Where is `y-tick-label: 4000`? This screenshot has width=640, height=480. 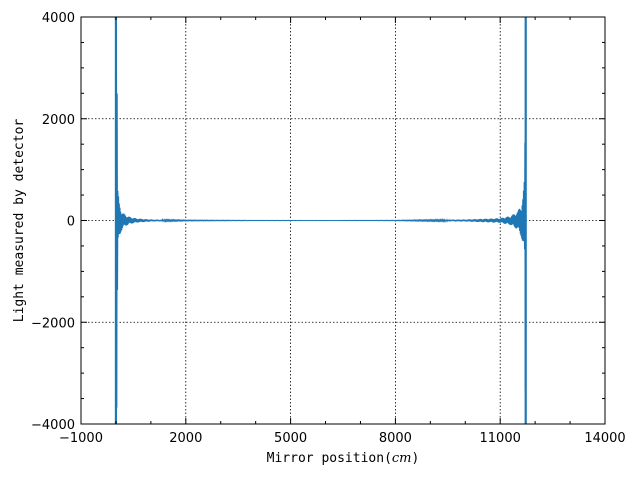
y-tick-label: 4000 is located at coordinates (58, 18).